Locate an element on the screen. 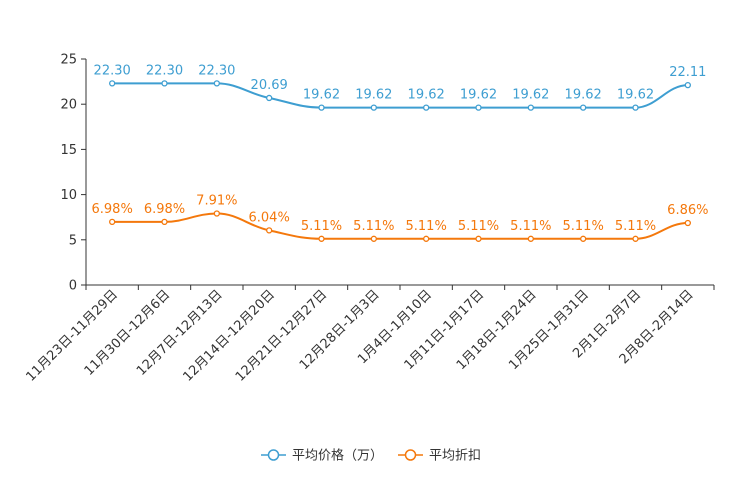 This screenshot has height=496, width=744. data-label: 20.69 is located at coordinates (269, 85).